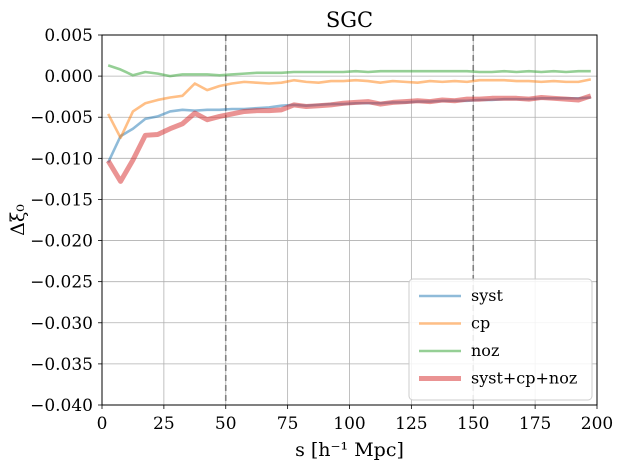 The width and height of the screenshot is (621, 468). Describe the element at coordinates (18, 220) in the screenshot. I see `y-axis-title: Δξ₀` at that location.